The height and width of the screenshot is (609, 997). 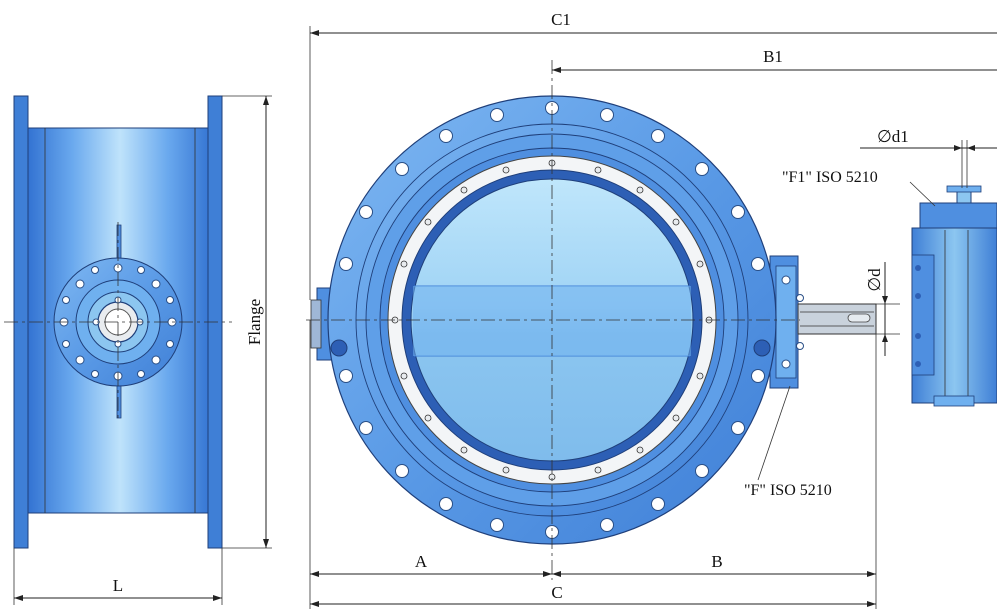 What do you see at coordinates (716, 561) in the screenshot?
I see `b-label: B` at bounding box center [716, 561].